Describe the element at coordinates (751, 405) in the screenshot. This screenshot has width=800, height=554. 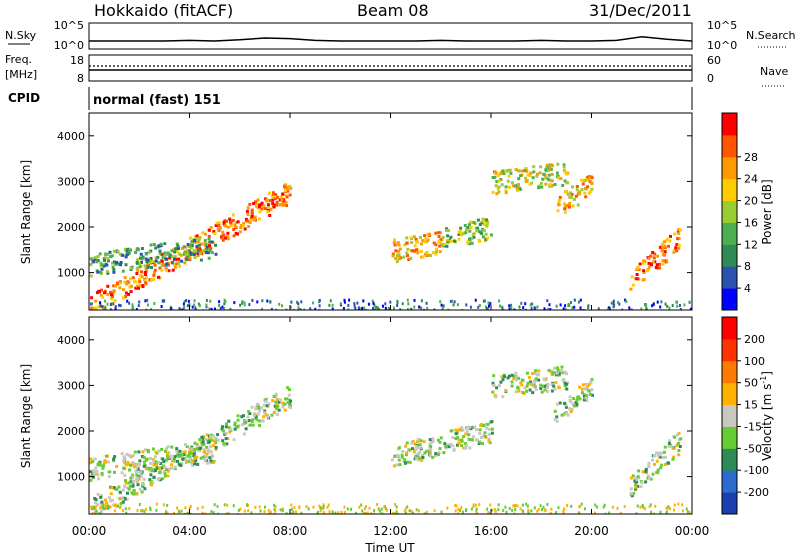
I see `colorbar-tick-label: 15` at that location.